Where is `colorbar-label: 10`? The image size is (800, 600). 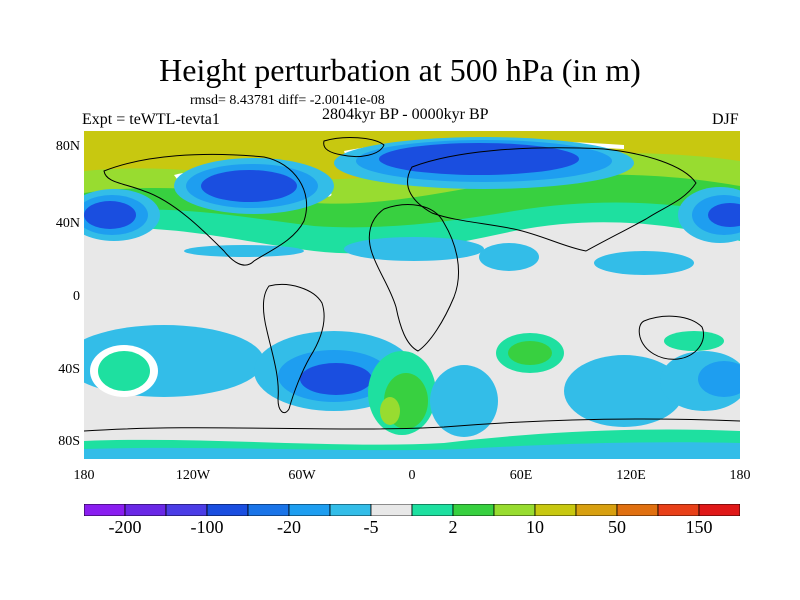
colorbar-label: 10 is located at coordinates (535, 527).